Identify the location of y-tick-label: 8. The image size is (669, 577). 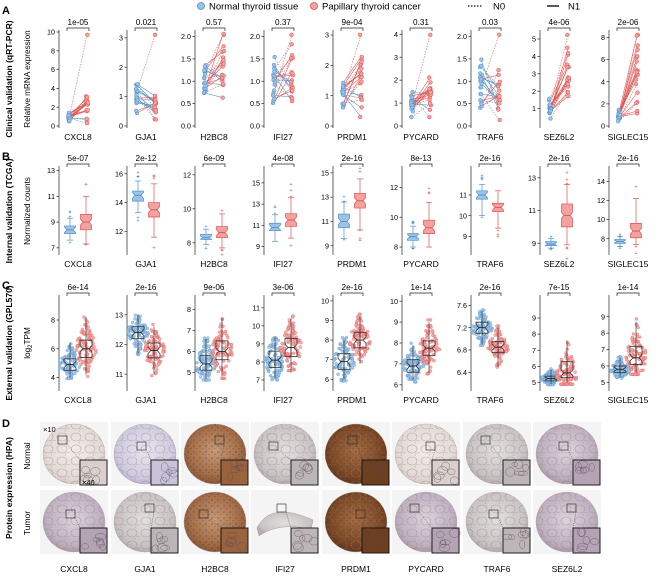
(53, 50).